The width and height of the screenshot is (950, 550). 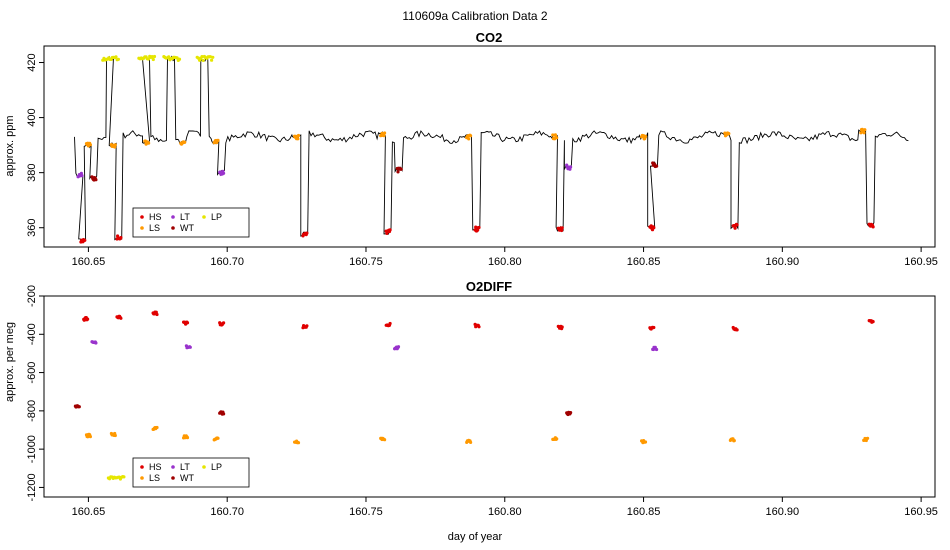 What do you see at coordinates (489, 37) in the screenshot?
I see `co2-panel-title: CO2` at bounding box center [489, 37].